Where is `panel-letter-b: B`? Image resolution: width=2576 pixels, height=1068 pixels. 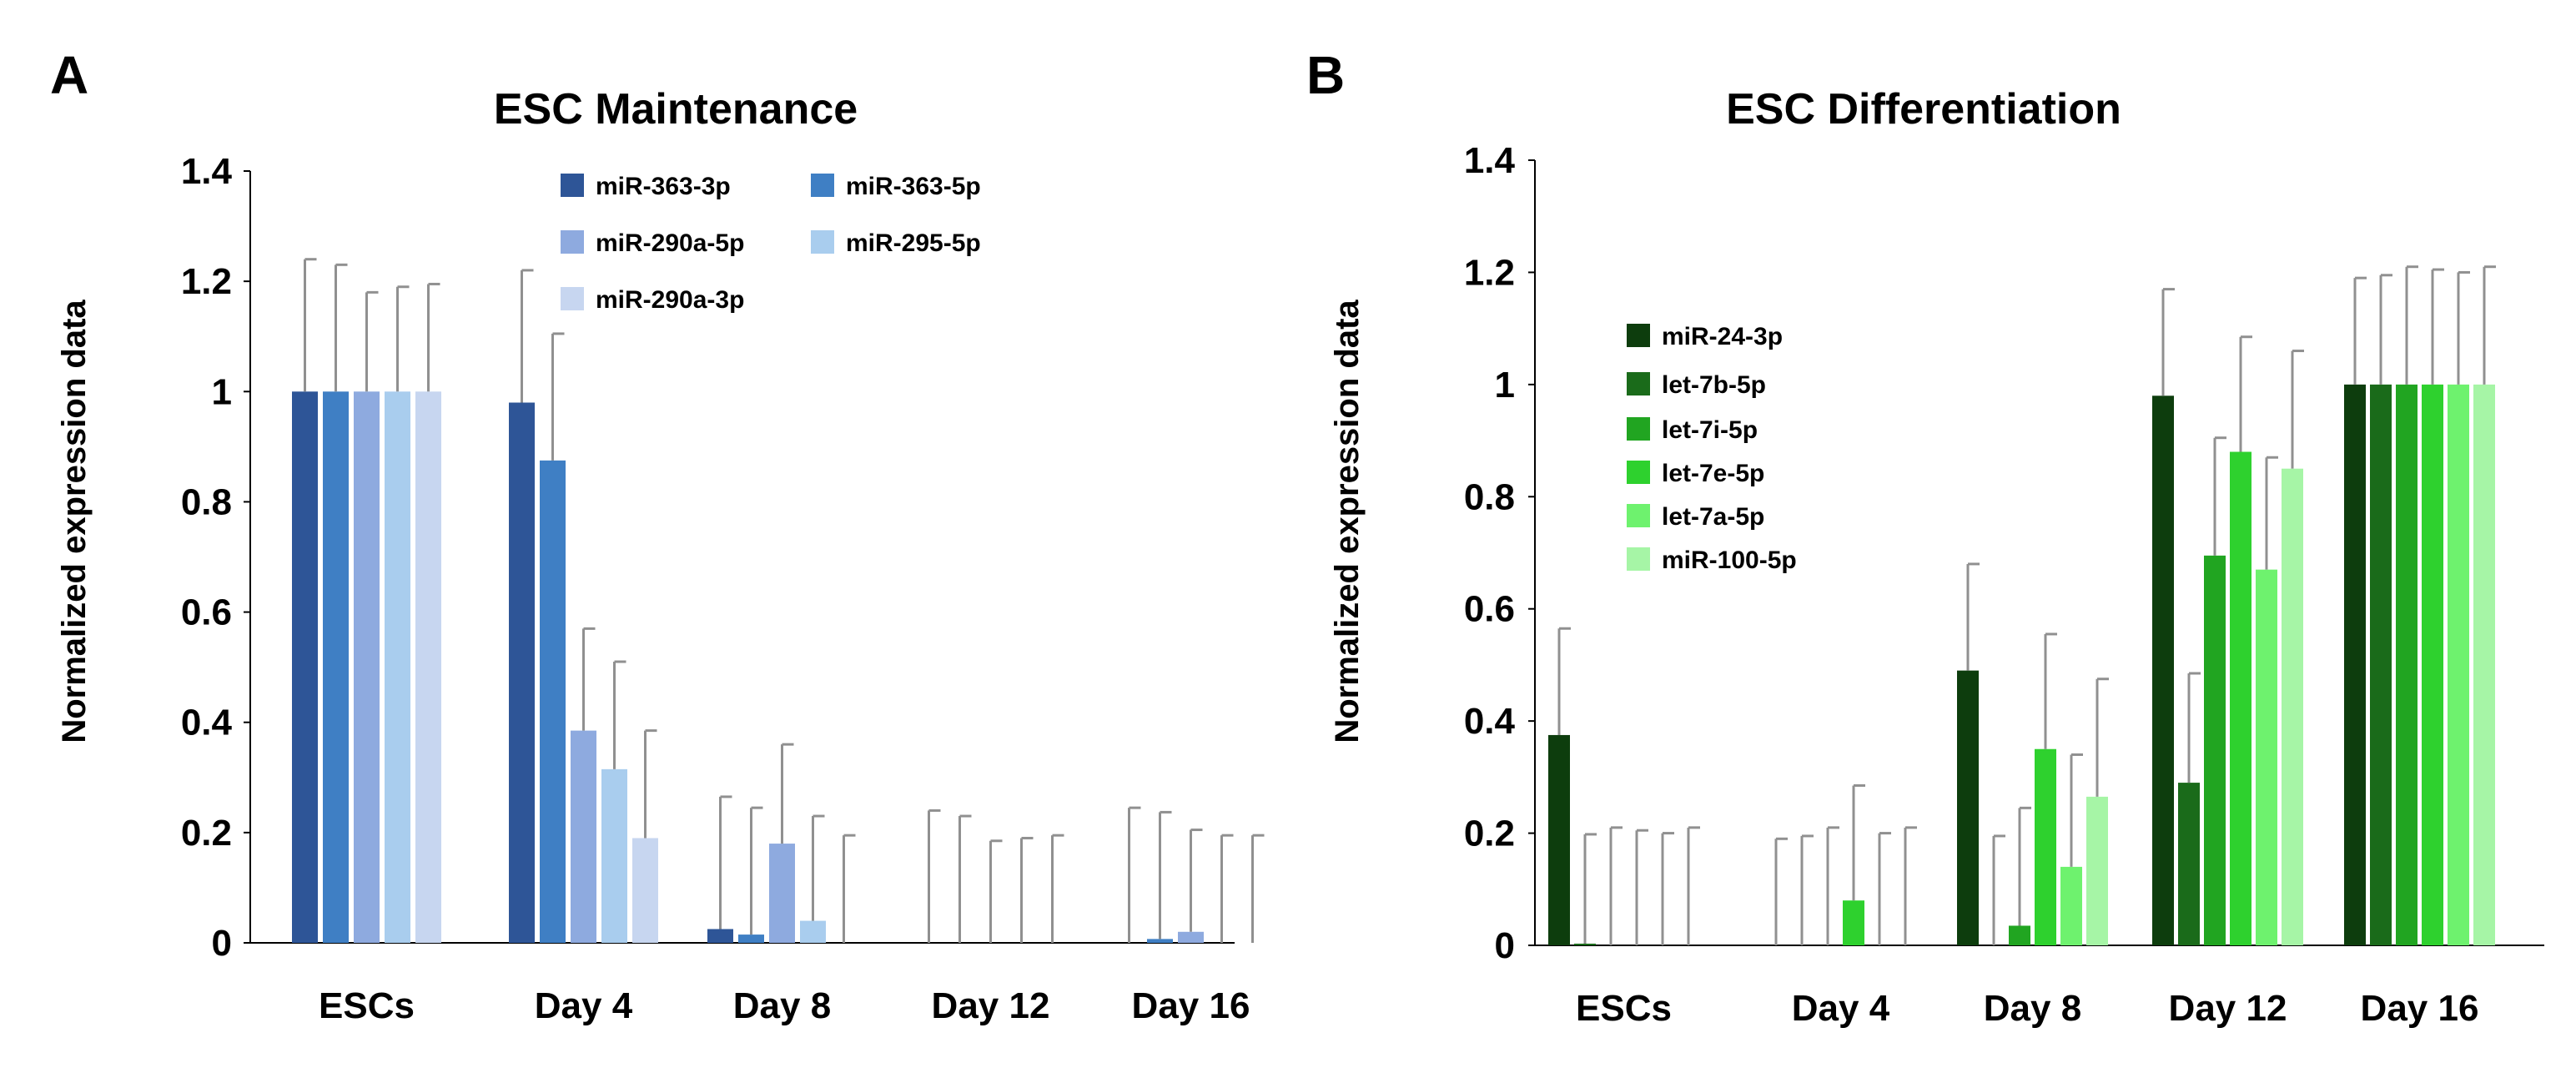
panel-letter-b: B is located at coordinates (1325, 75).